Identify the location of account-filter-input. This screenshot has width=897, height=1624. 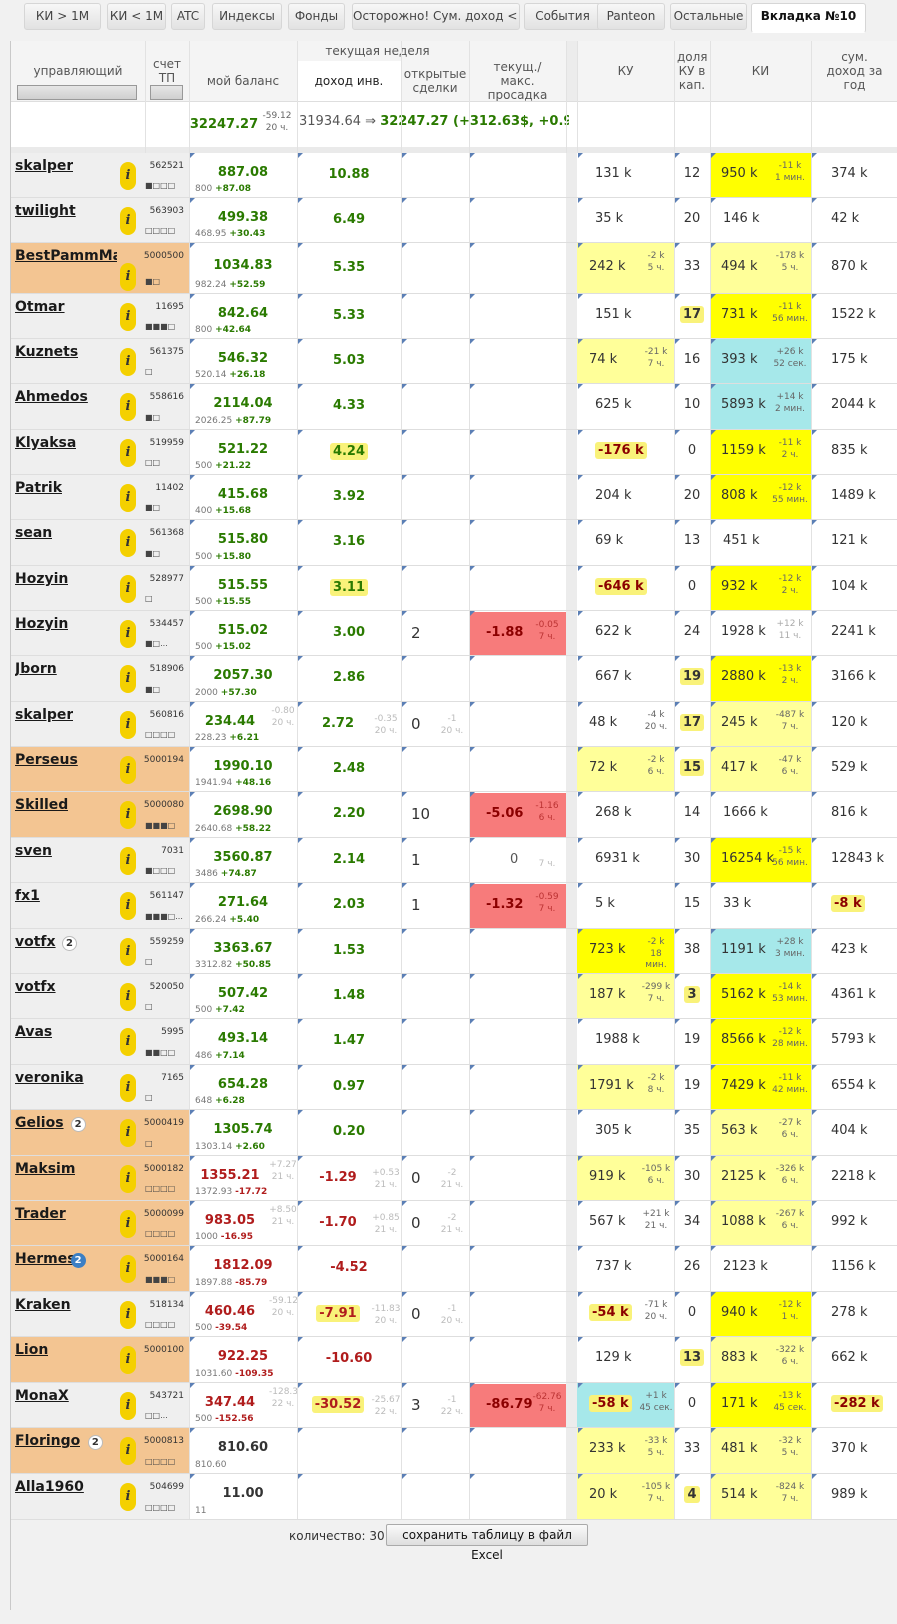
(166, 92).